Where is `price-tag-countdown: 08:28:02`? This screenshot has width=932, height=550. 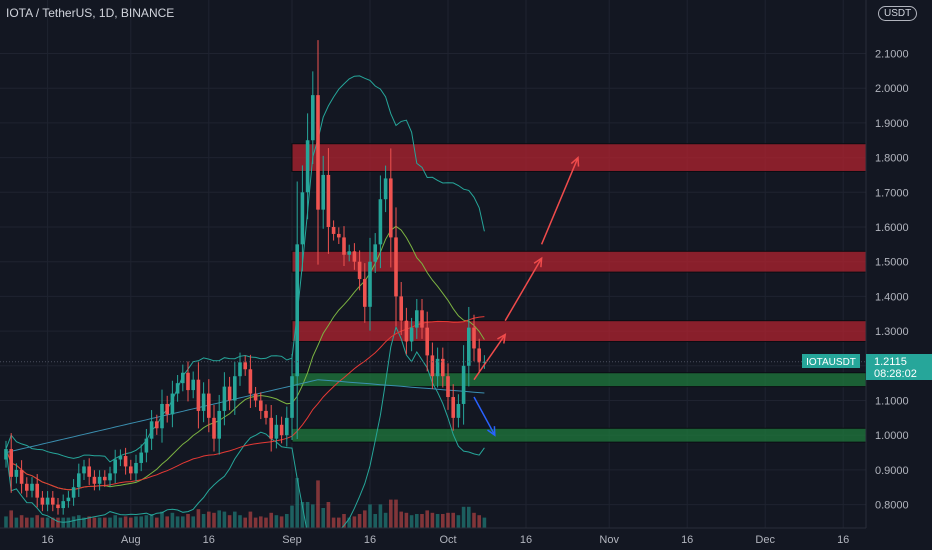 price-tag-countdown: 08:28:02 is located at coordinates (895, 374).